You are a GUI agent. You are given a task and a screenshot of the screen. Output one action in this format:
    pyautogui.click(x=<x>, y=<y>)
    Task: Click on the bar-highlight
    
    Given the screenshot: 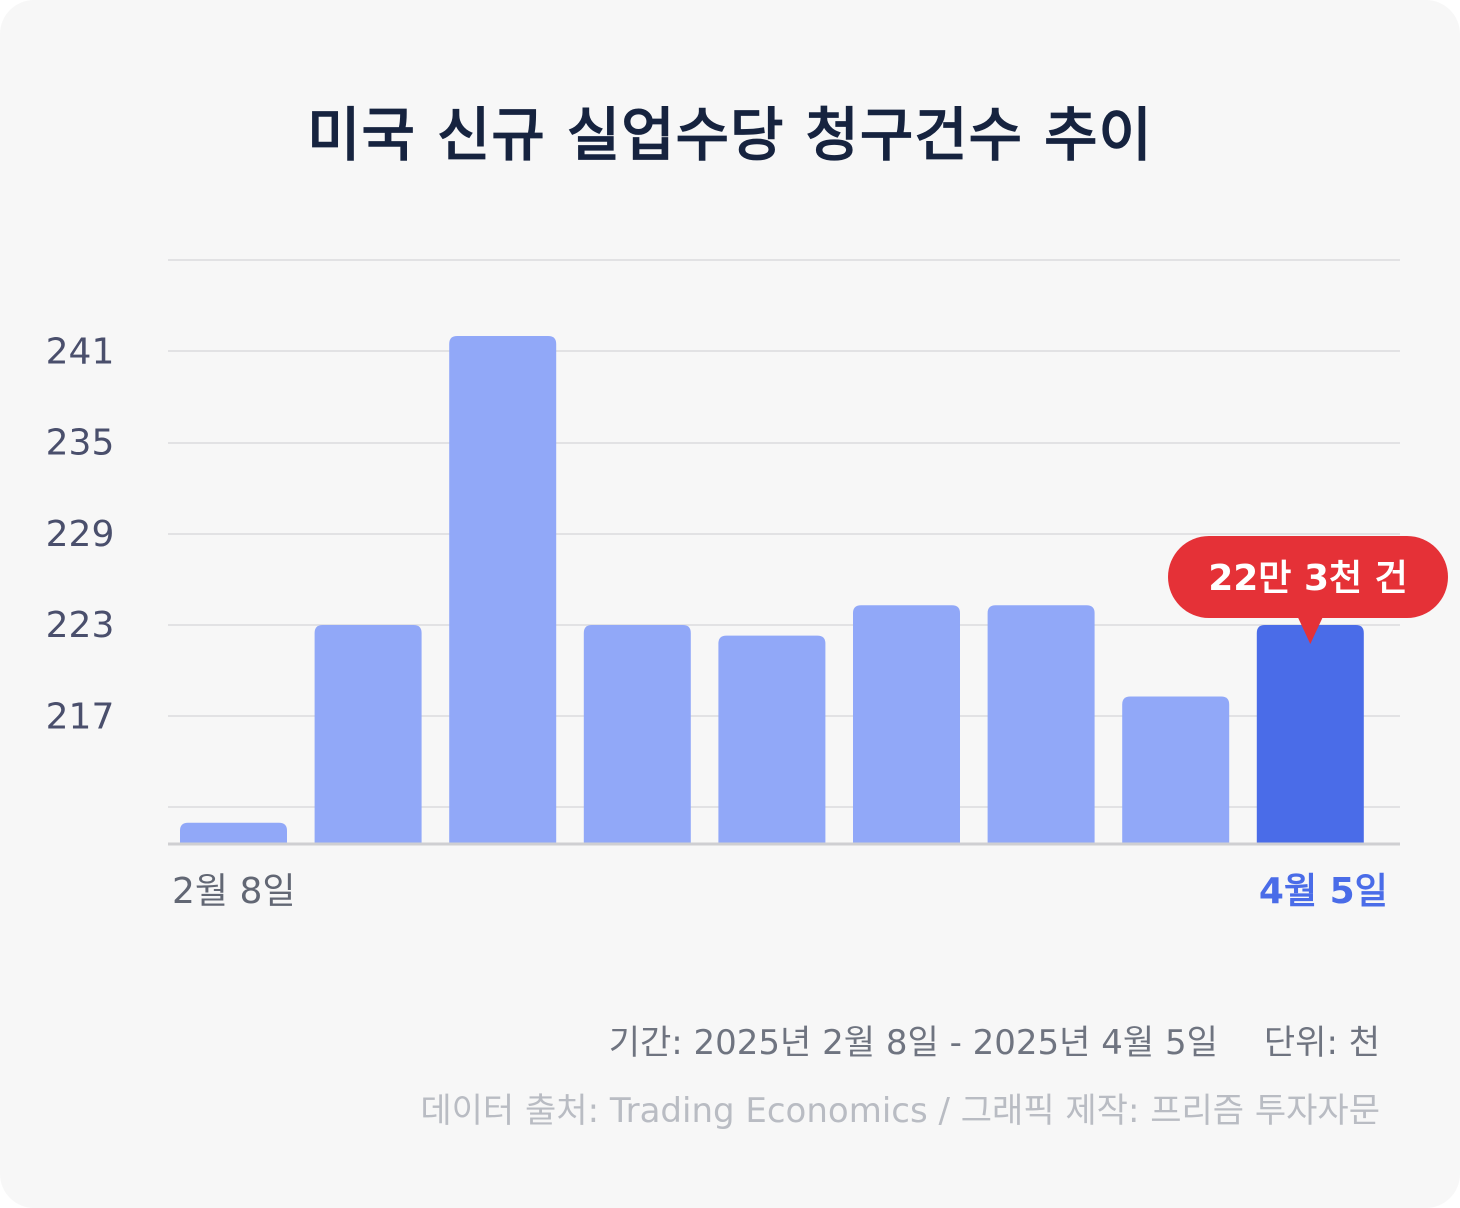 What is the action you would take?
    pyautogui.click(x=1310, y=734)
    